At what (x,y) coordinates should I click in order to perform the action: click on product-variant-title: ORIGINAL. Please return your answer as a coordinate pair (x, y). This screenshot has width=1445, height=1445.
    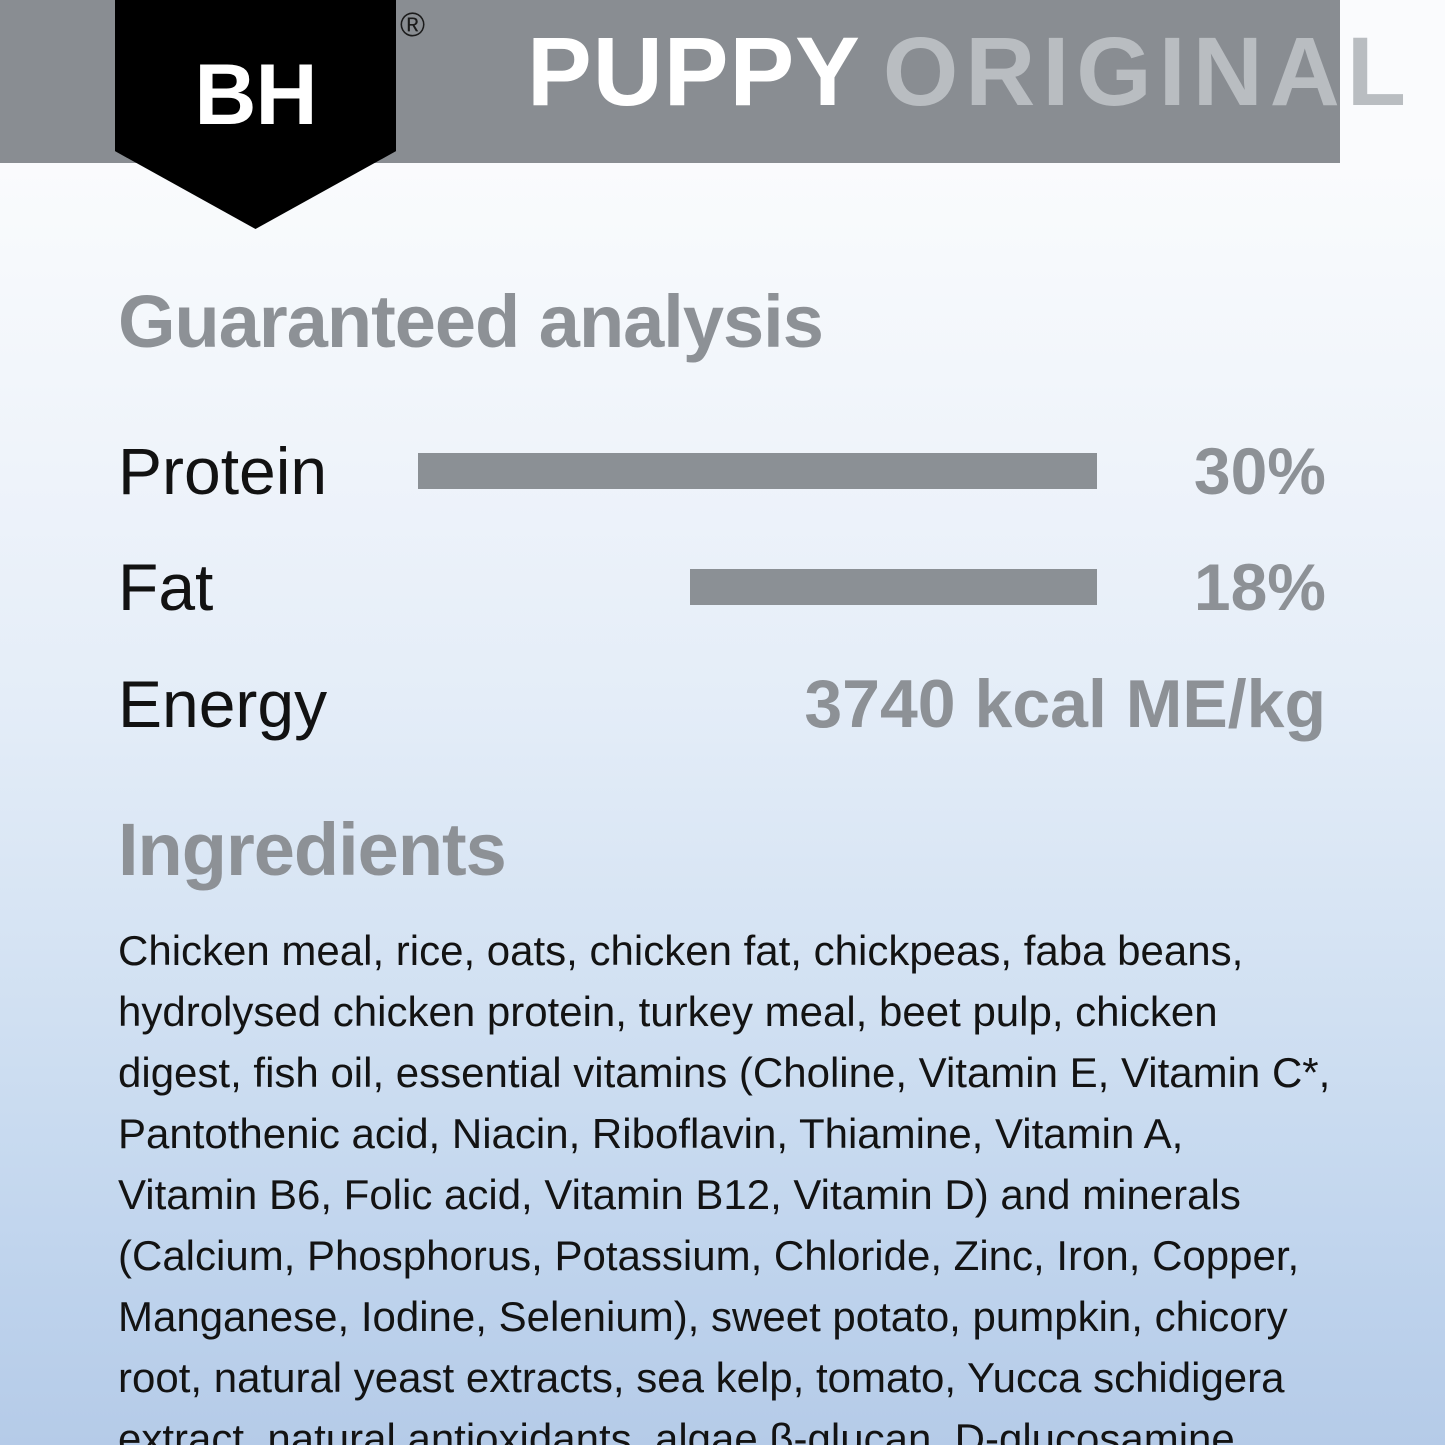
    Looking at the image, I should click on (1148, 71).